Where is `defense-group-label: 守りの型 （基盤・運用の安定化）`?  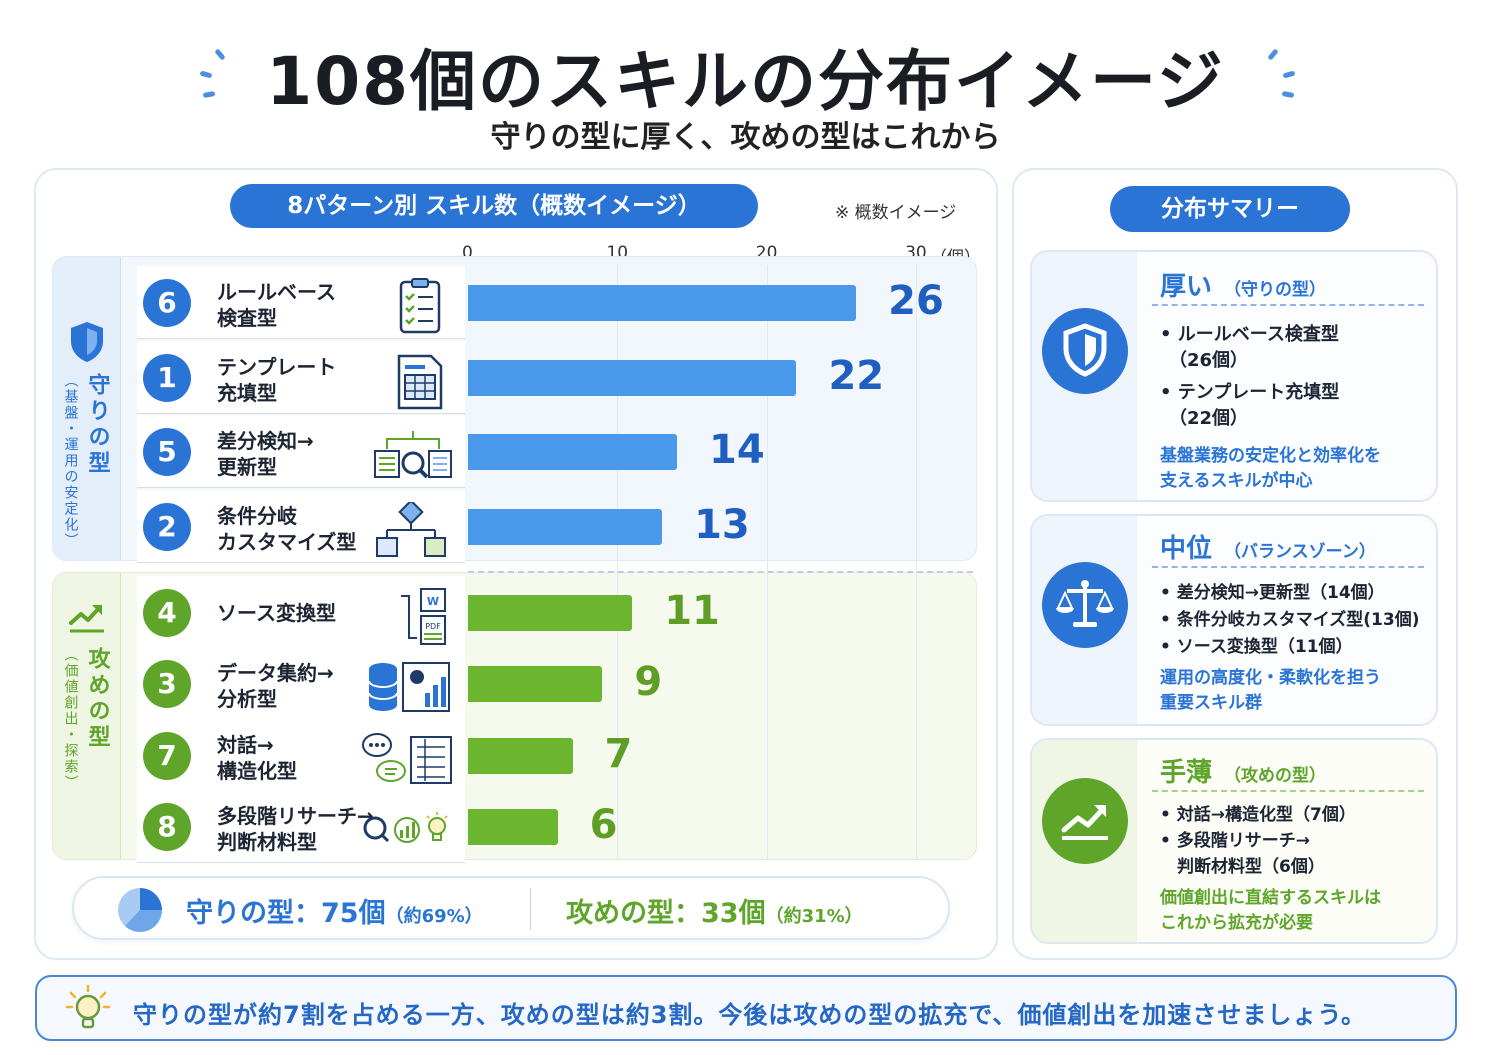
defense-group-label: 守りの型 （基盤・運用の安定化） is located at coordinates (87, 408).